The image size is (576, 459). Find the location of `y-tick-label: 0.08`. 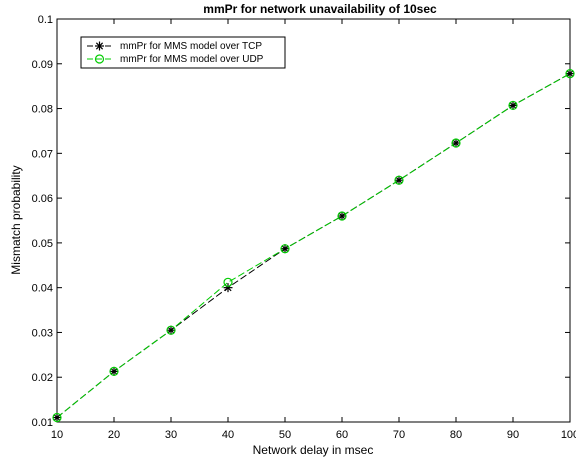

y-tick-label: 0.08 is located at coordinates (42, 110).